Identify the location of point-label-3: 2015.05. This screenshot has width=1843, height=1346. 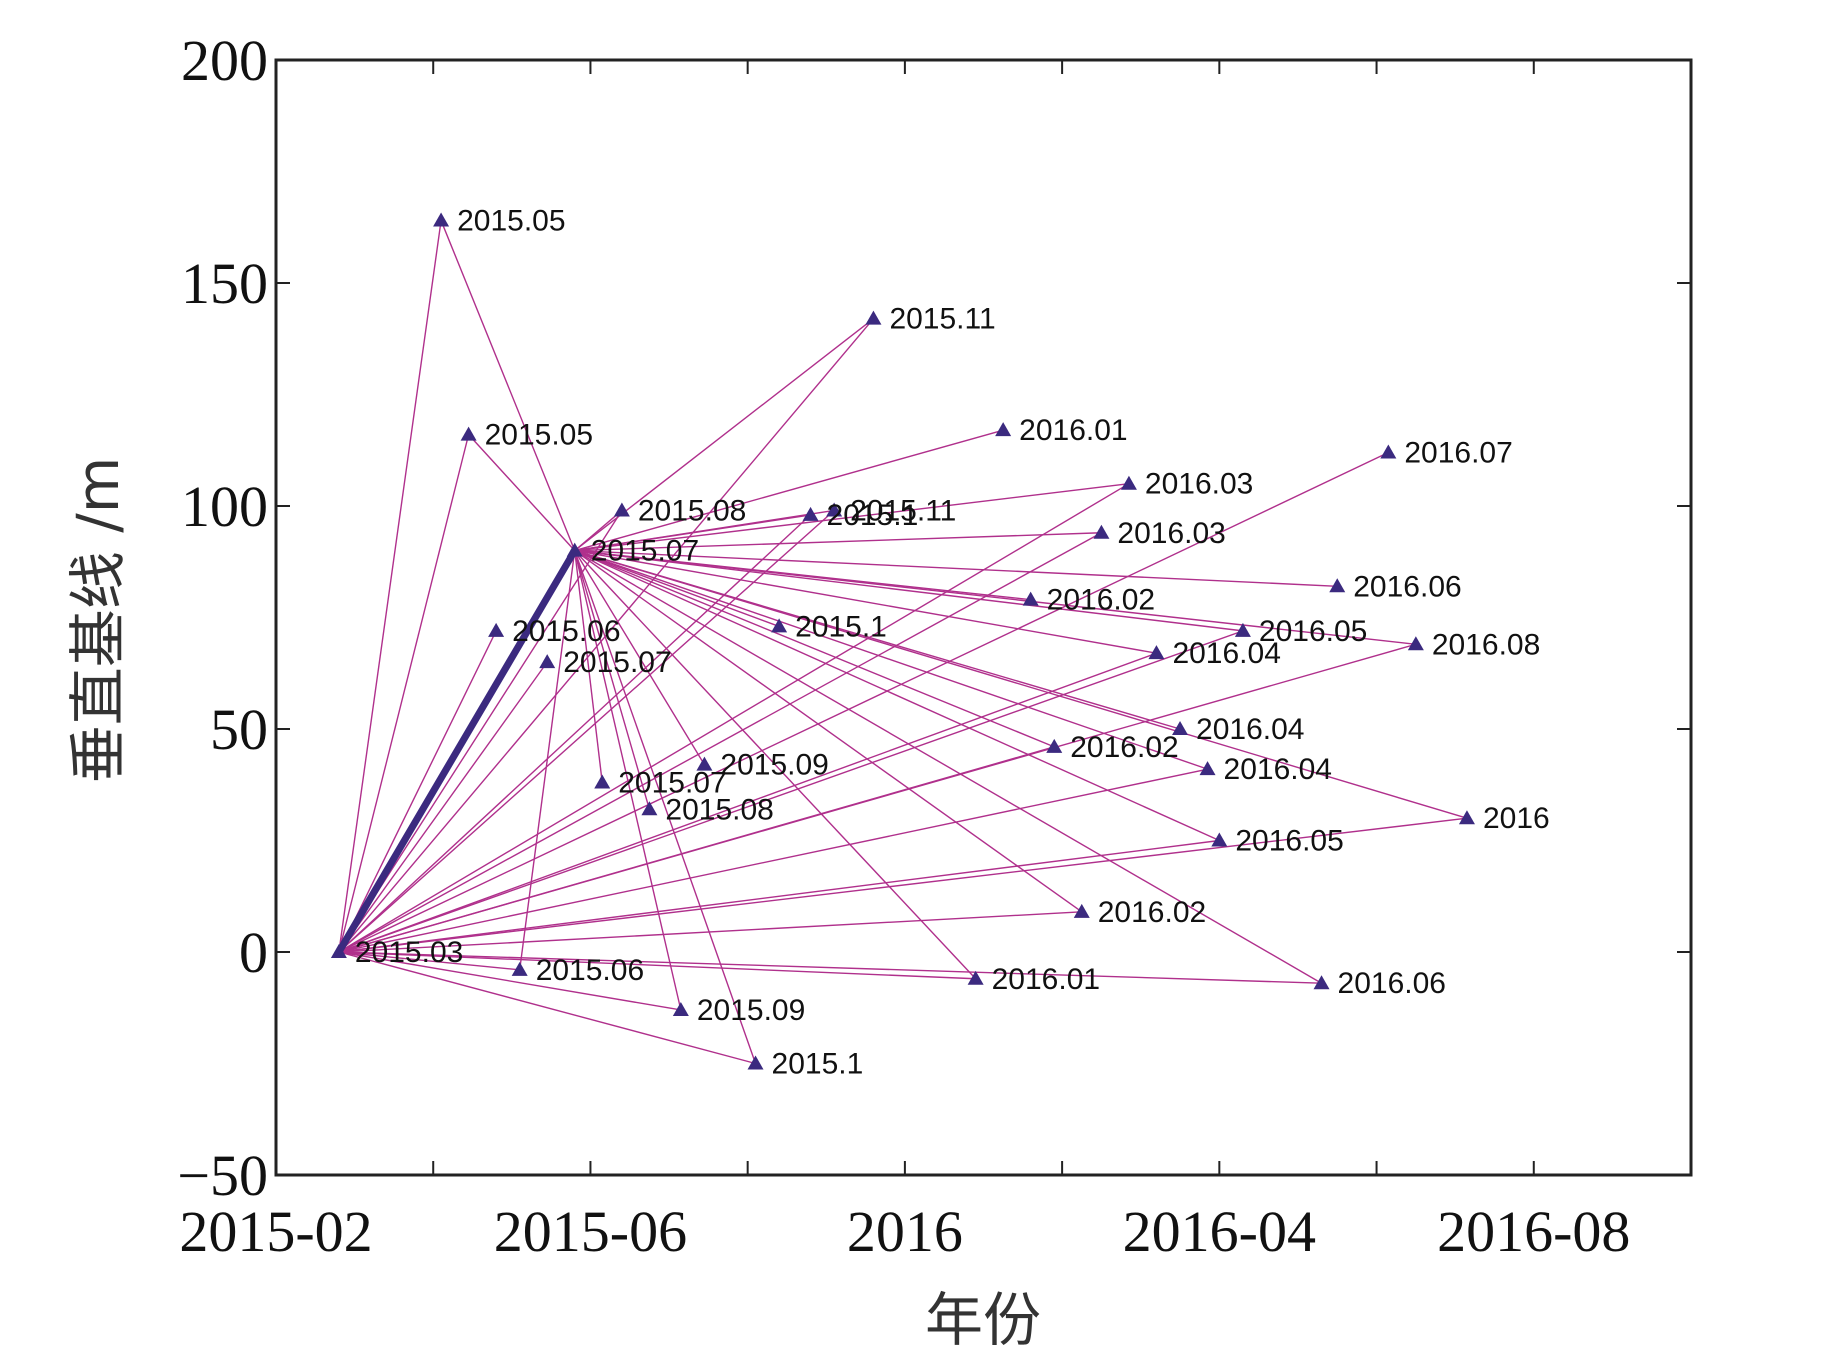
(539, 435).